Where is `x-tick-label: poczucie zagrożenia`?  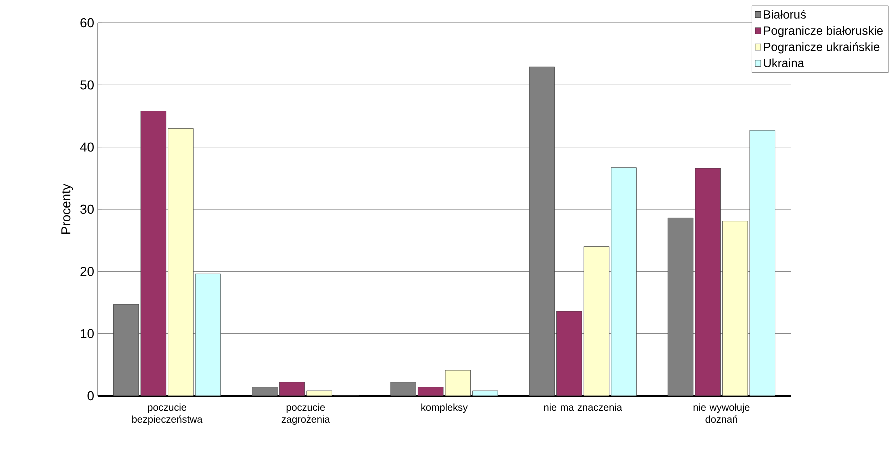
x-tick-label: poczucie zagrożenia is located at coordinates (306, 415).